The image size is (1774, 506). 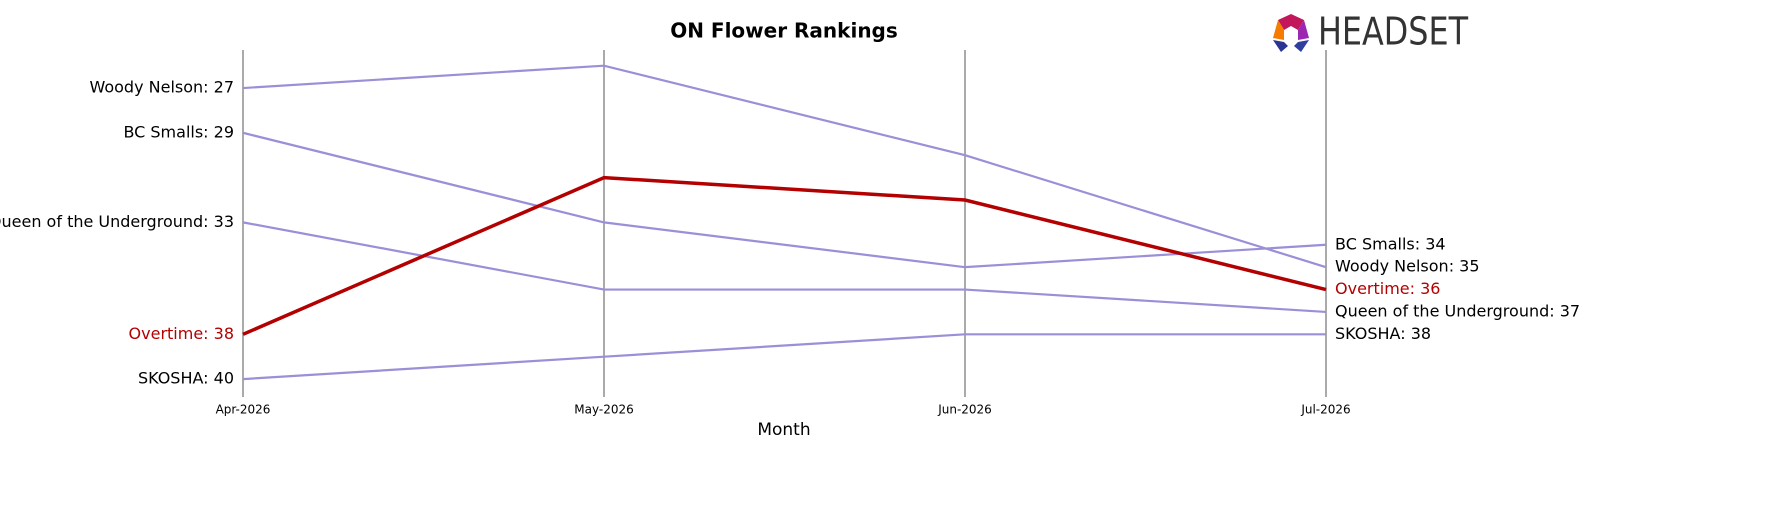 What do you see at coordinates (1325, 410) in the screenshot?
I see `x-tick-label: Jul-2026` at bounding box center [1325, 410].